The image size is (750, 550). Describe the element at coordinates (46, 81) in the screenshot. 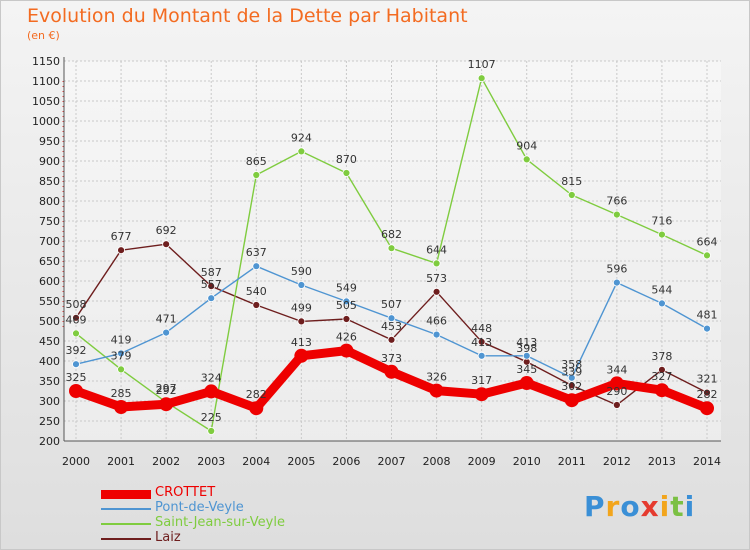

I see `y-tick-label: 1100` at that location.